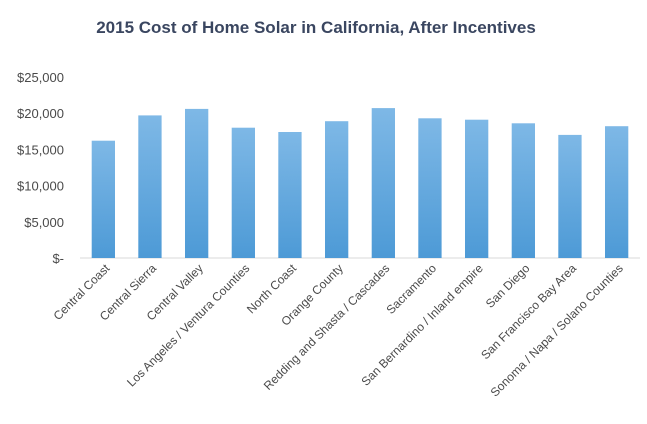 The image size is (647, 424). What do you see at coordinates (508, 286) in the screenshot?
I see `x-tick-label: San Diego` at bounding box center [508, 286].